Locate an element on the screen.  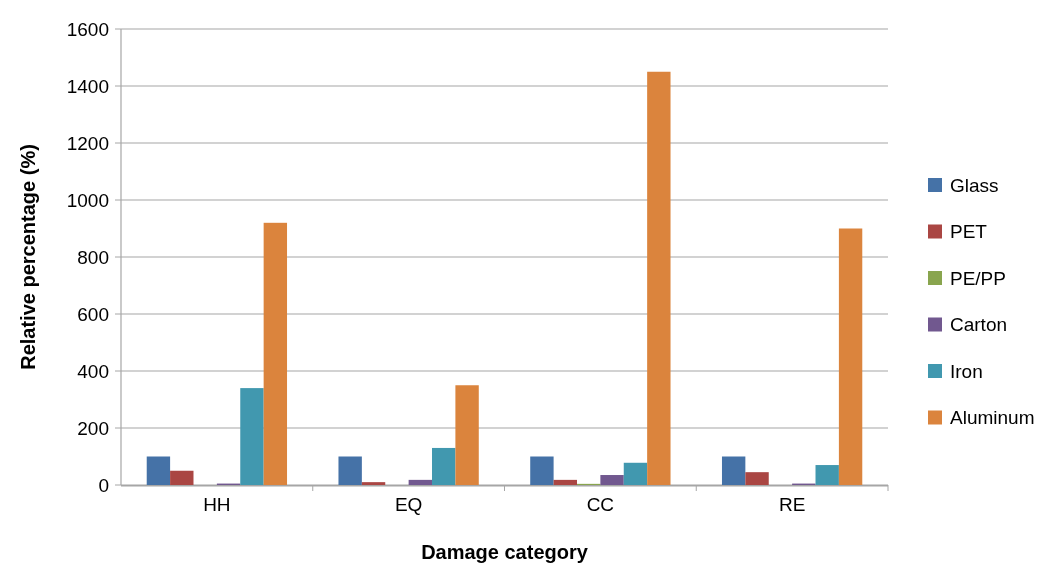
legend-label: Aluminum is located at coordinates (992, 418).